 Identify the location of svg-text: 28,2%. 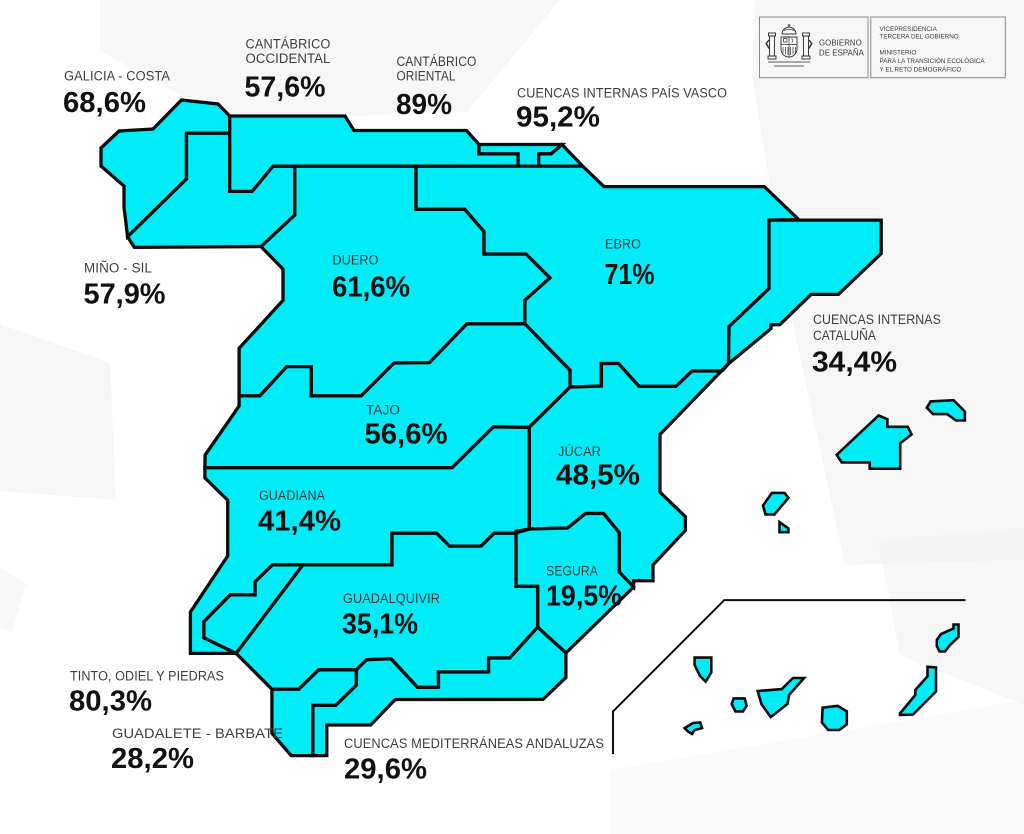
(152, 759).